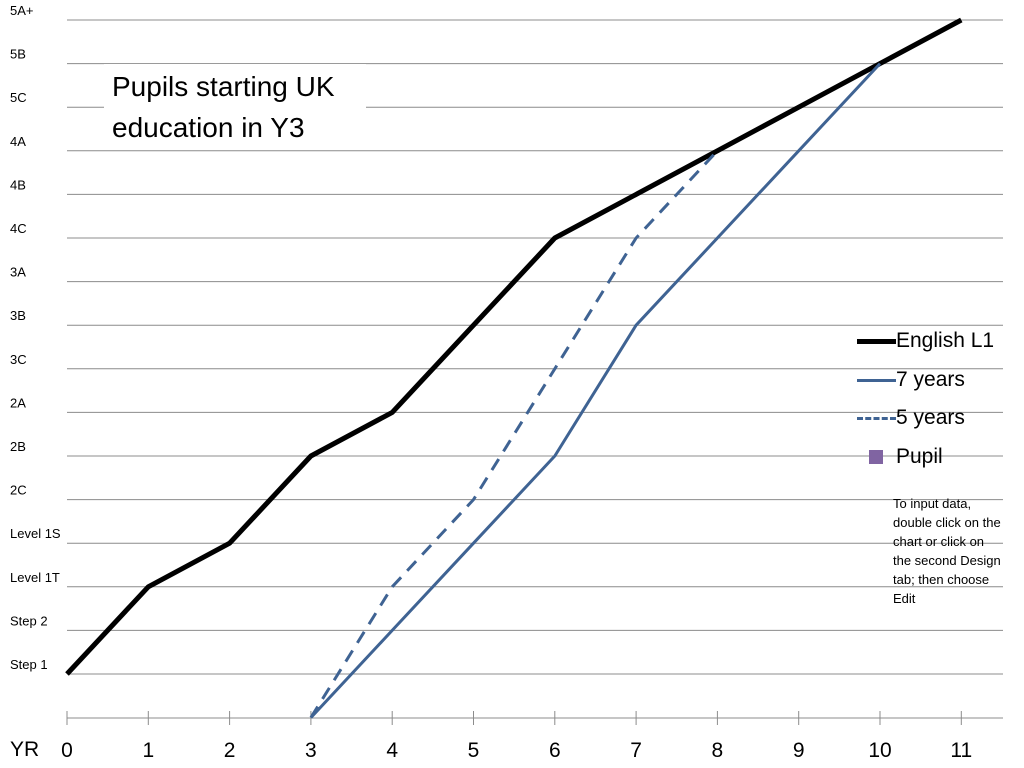  I want to click on legend-item-5-years: 5 years, so click(936, 418).